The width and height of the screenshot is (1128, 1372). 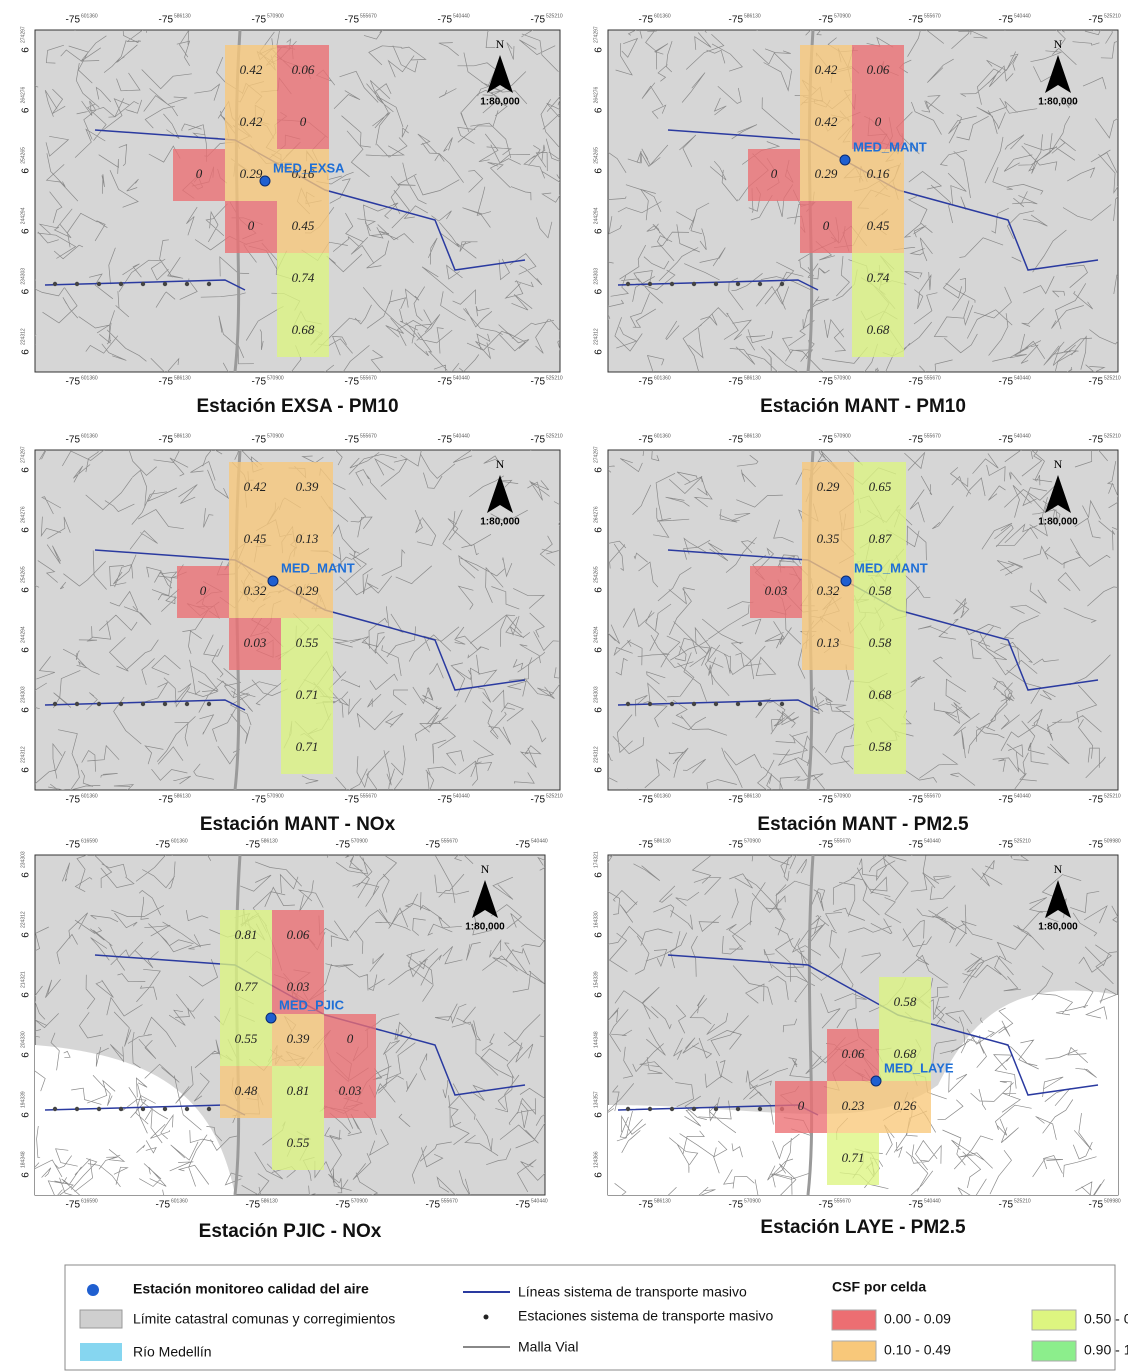 I want to click on y-tick-label: 124366, so click(x=596, y=1159).